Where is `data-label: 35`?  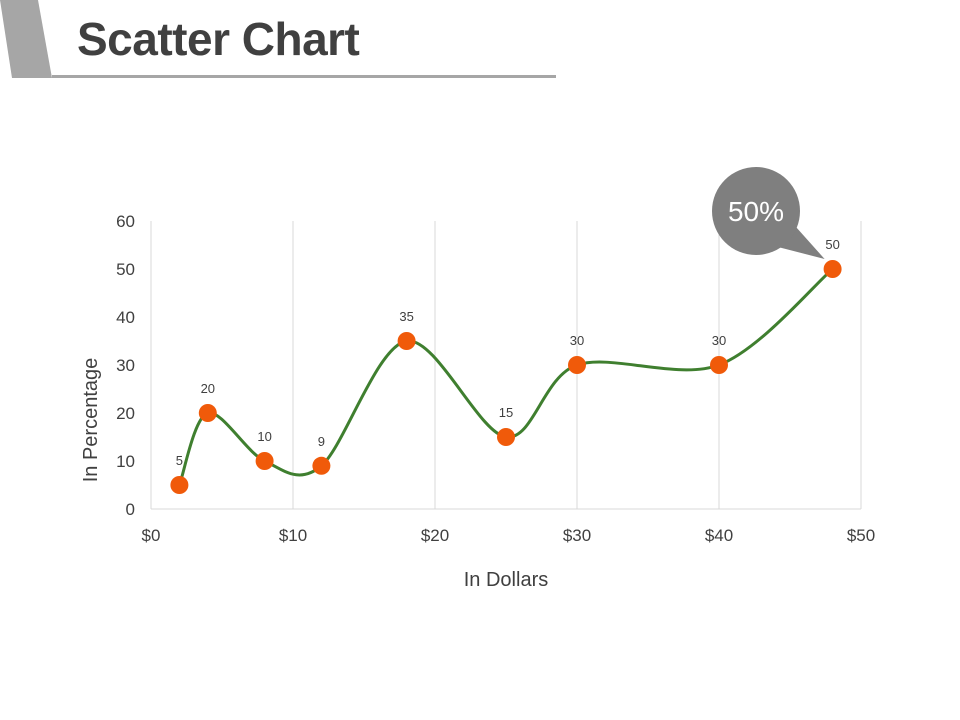 data-label: 35 is located at coordinates (406, 316).